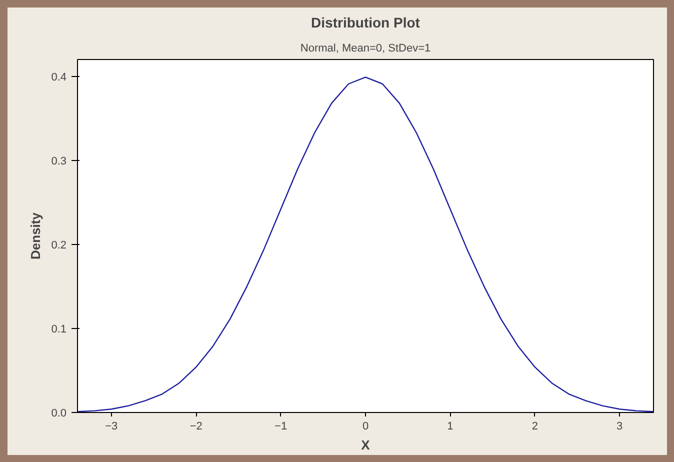  What do you see at coordinates (196, 426) in the screenshot?
I see `x-tick-label: −2` at bounding box center [196, 426].